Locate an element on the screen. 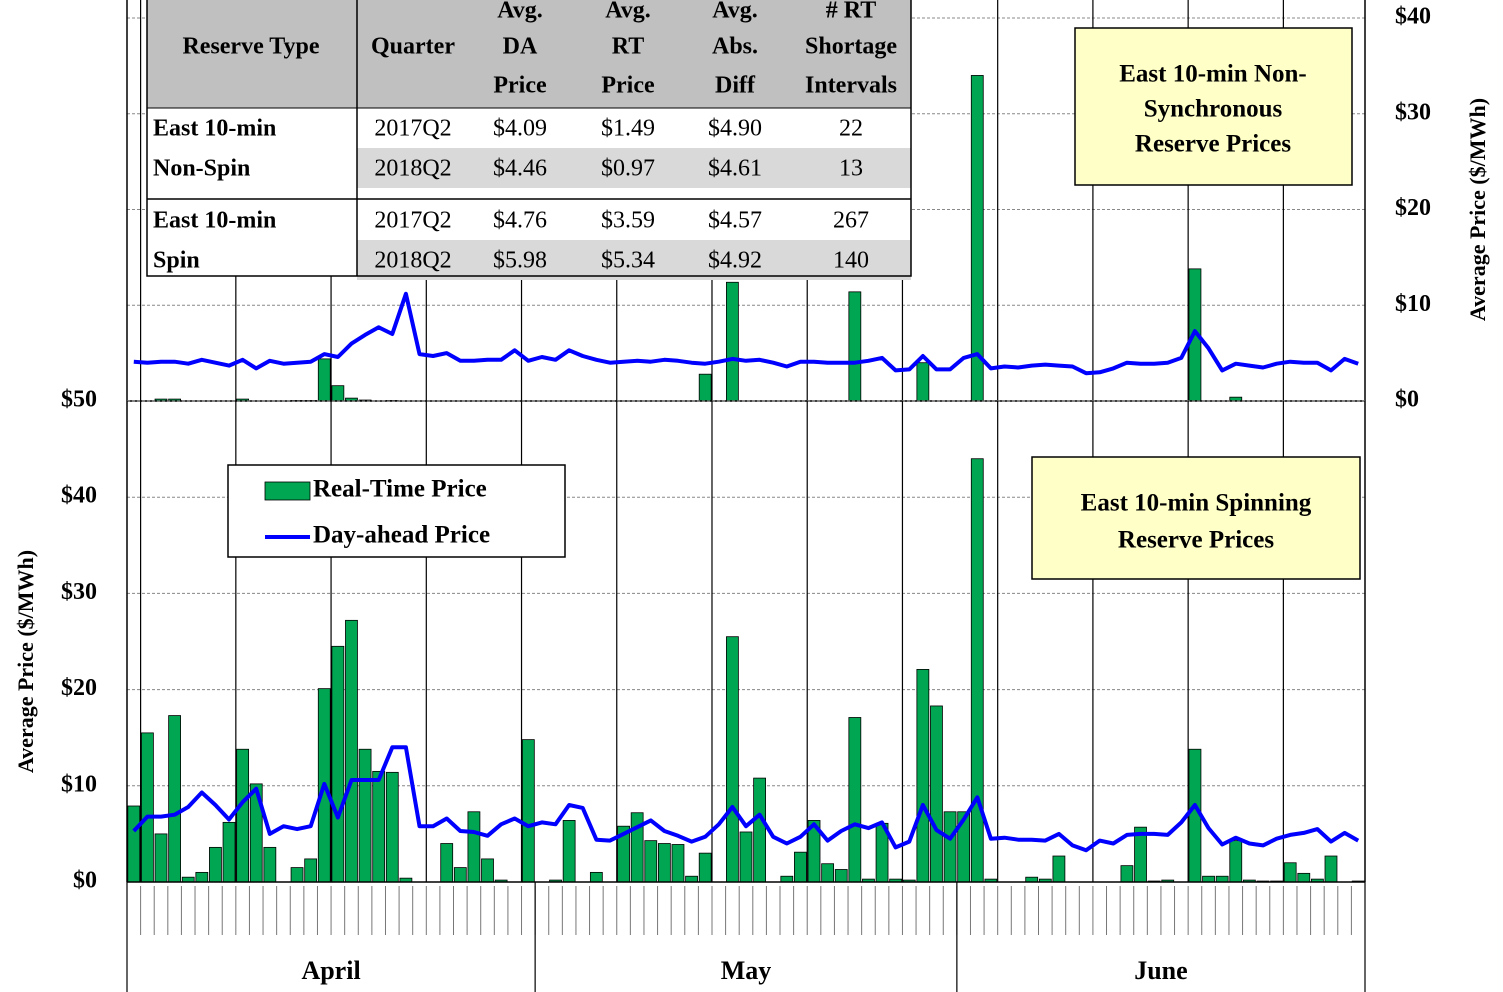  table-cell: 13 is located at coordinates (851, 169).